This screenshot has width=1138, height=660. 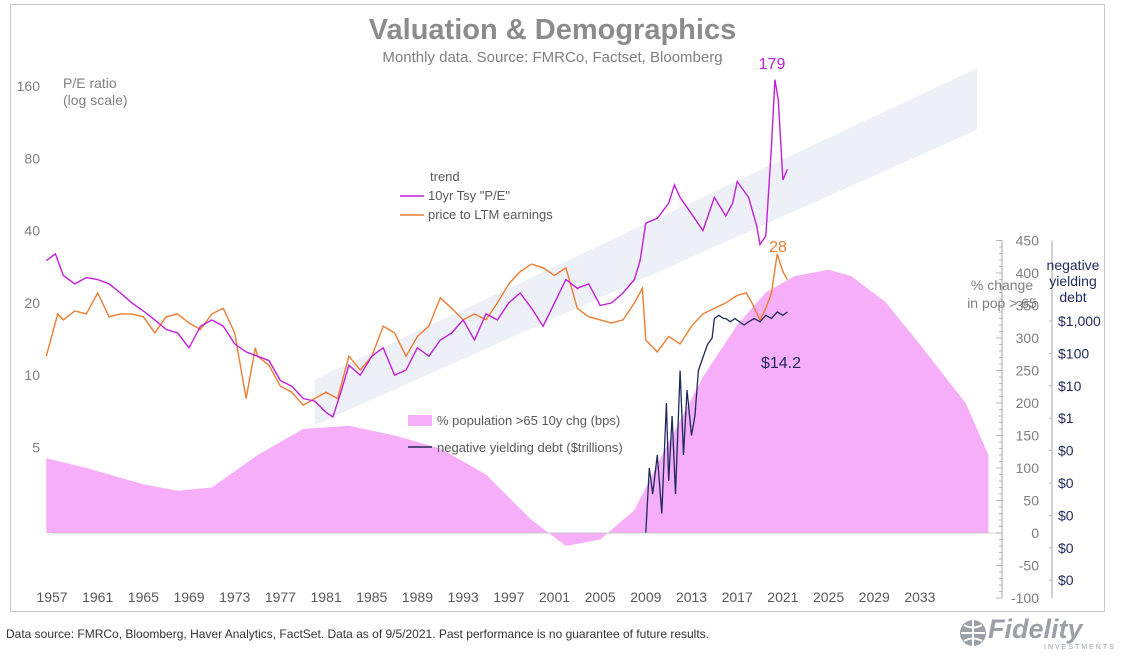 What do you see at coordinates (691, 597) in the screenshot?
I see `x-tick-label: 2013` at bounding box center [691, 597].